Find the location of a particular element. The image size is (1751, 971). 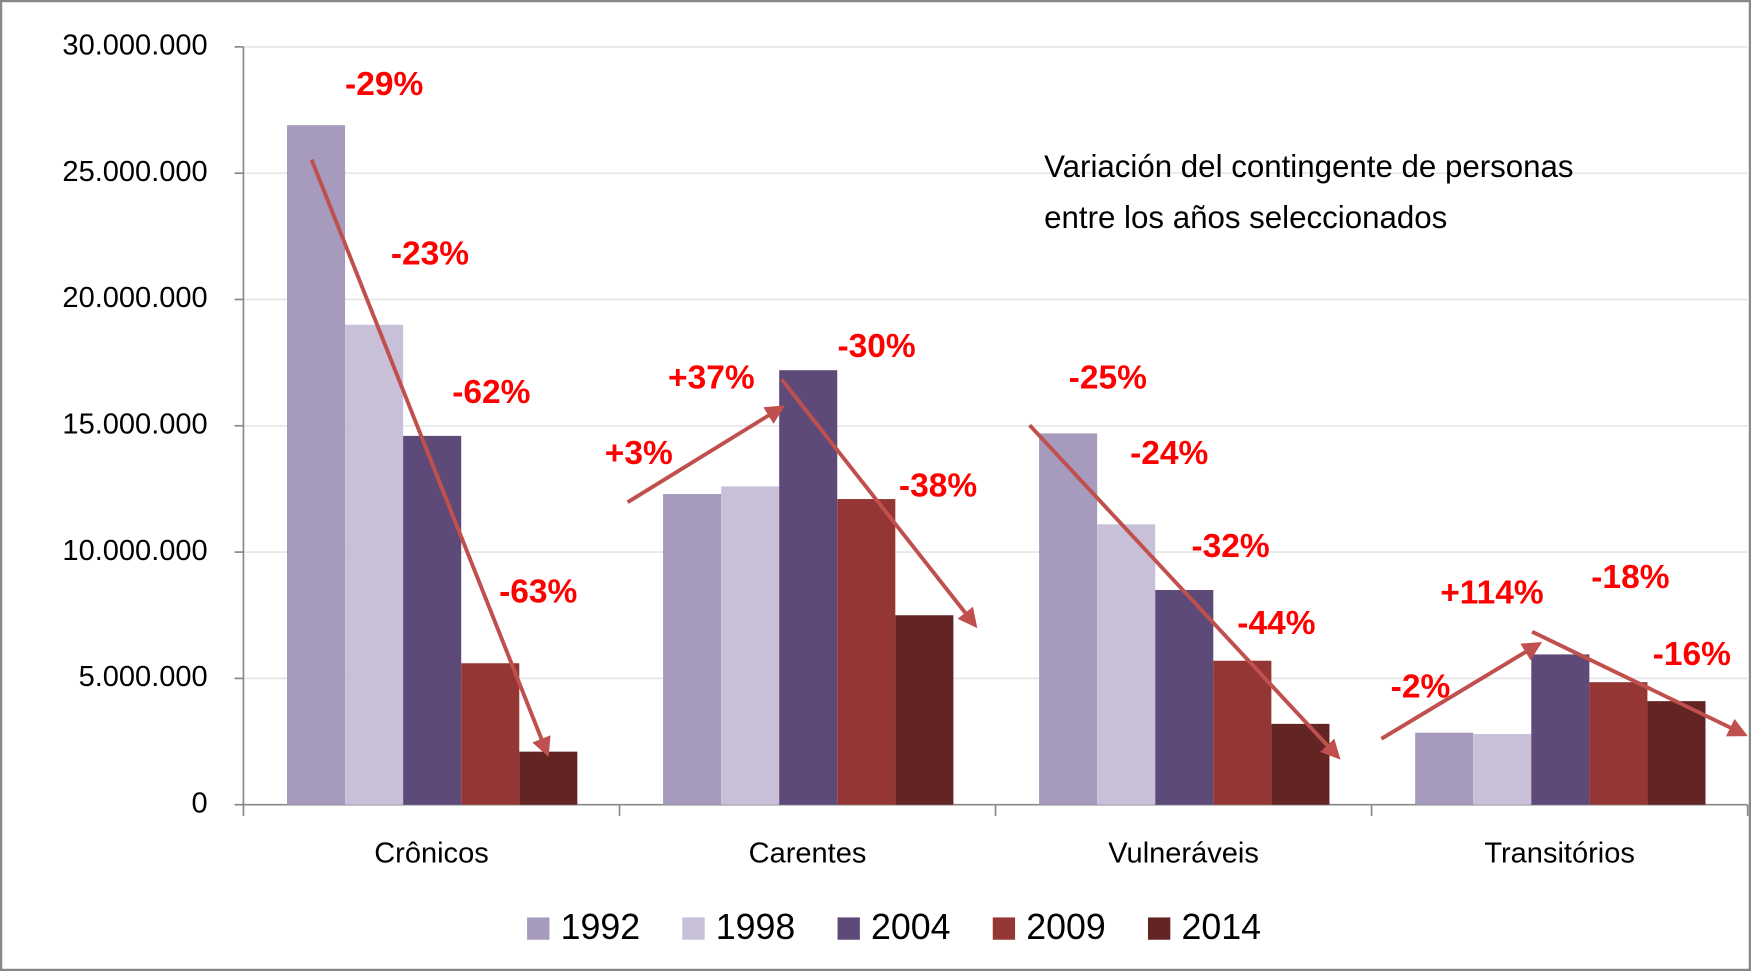

y-tick-label: 15.000.000 is located at coordinates (134, 424).